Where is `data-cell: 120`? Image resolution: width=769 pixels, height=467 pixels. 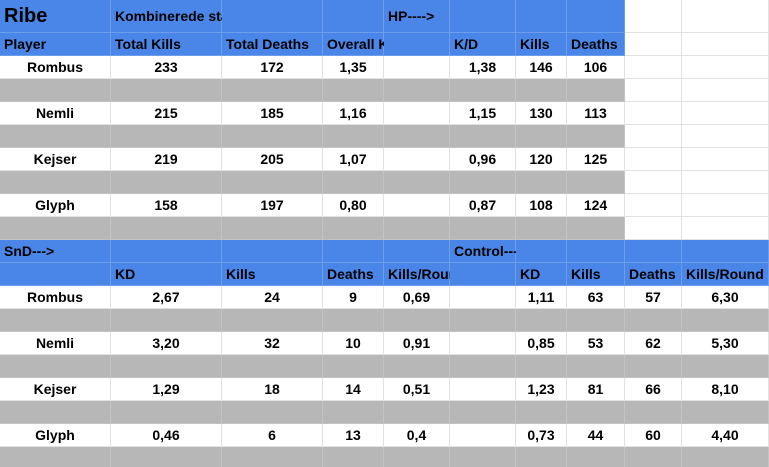
data-cell: 120 is located at coordinates (541, 159).